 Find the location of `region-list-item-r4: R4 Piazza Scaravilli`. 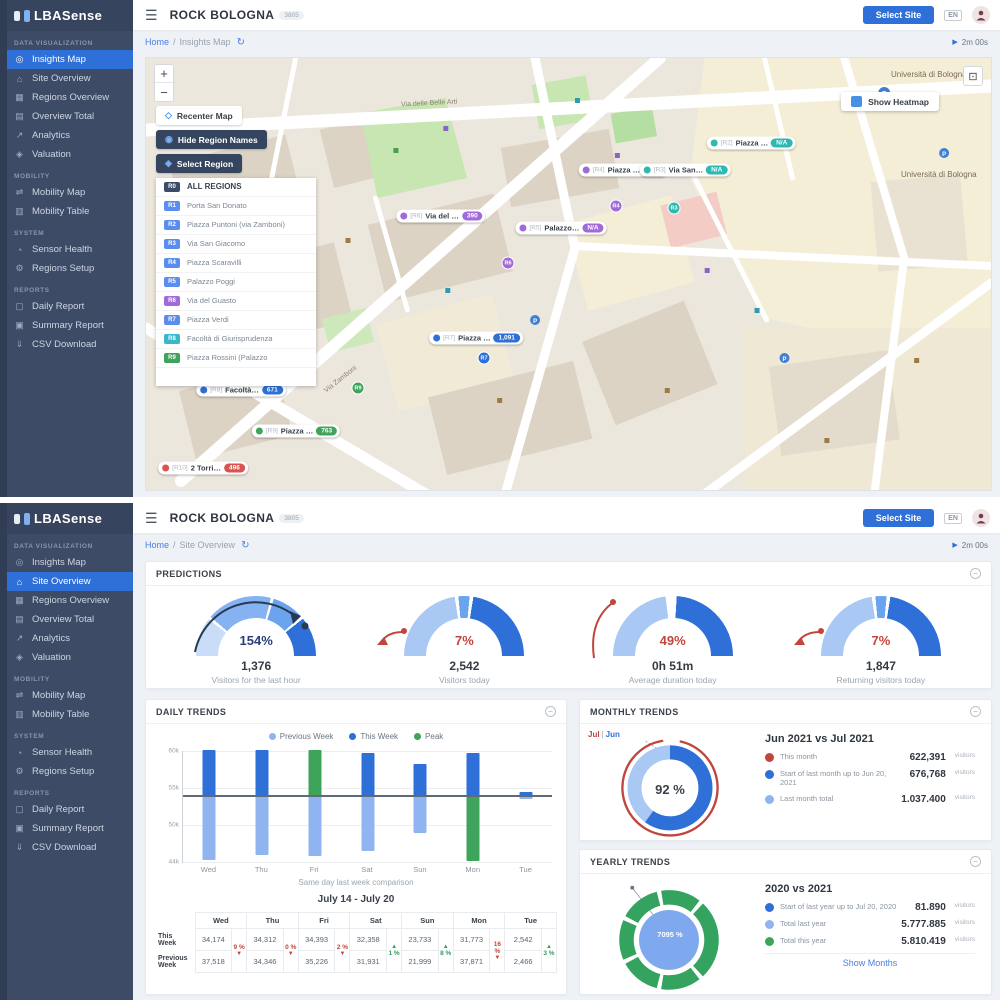

region-list-item-r4: R4 Piazza Scaravilli is located at coordinates (236, 263).